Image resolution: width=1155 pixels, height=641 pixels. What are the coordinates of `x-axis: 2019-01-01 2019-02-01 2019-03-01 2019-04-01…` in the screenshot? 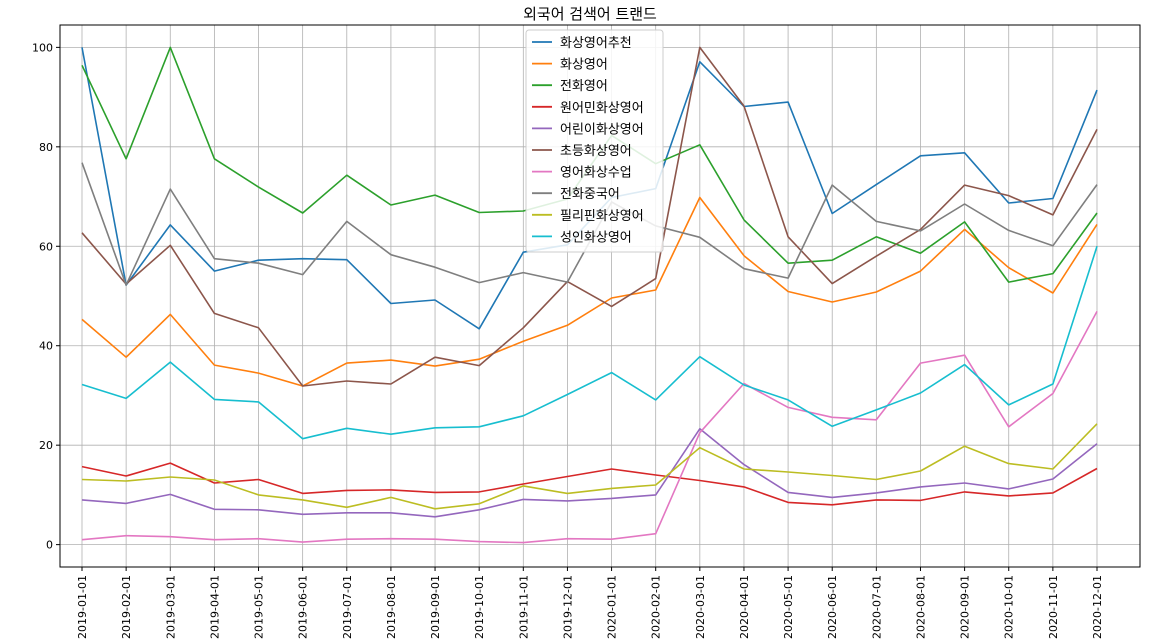 It's located at (590, 603).